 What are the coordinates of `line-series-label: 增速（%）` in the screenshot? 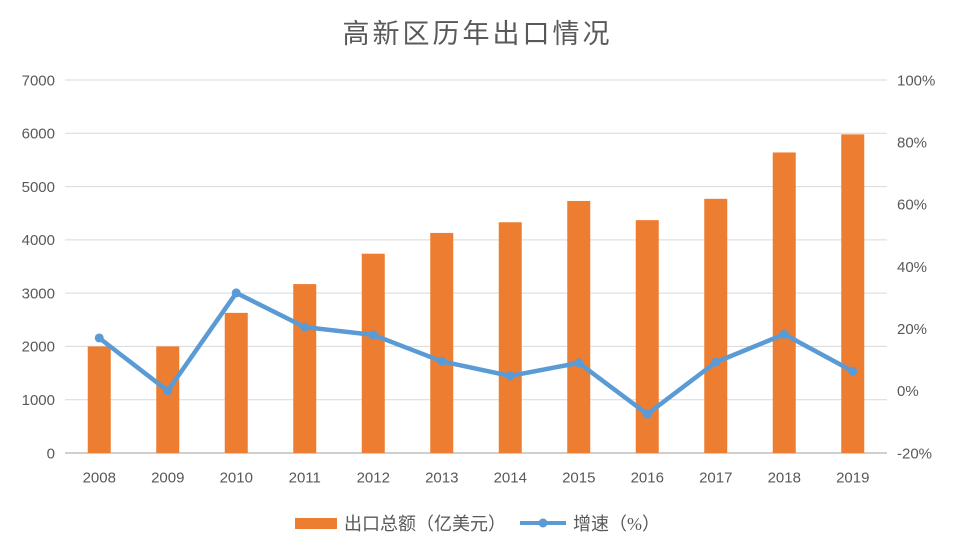 It's located at (616, 524).